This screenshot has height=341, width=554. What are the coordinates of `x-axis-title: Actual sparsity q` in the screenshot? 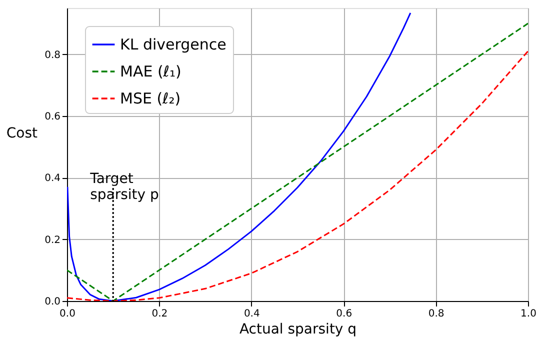 It's located at (298, 330).